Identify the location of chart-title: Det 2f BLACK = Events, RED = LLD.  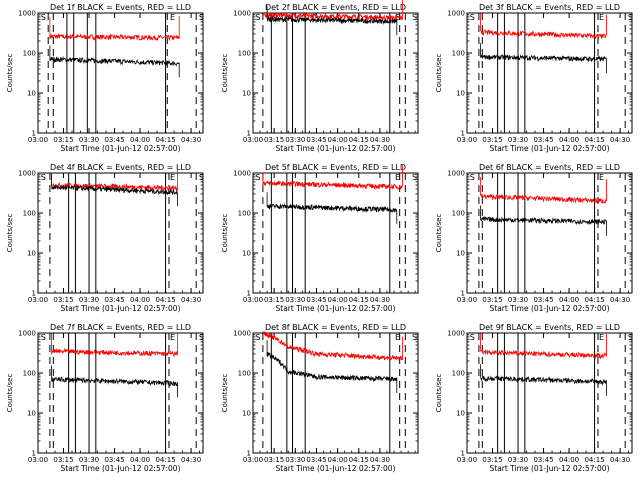
(335, 7).